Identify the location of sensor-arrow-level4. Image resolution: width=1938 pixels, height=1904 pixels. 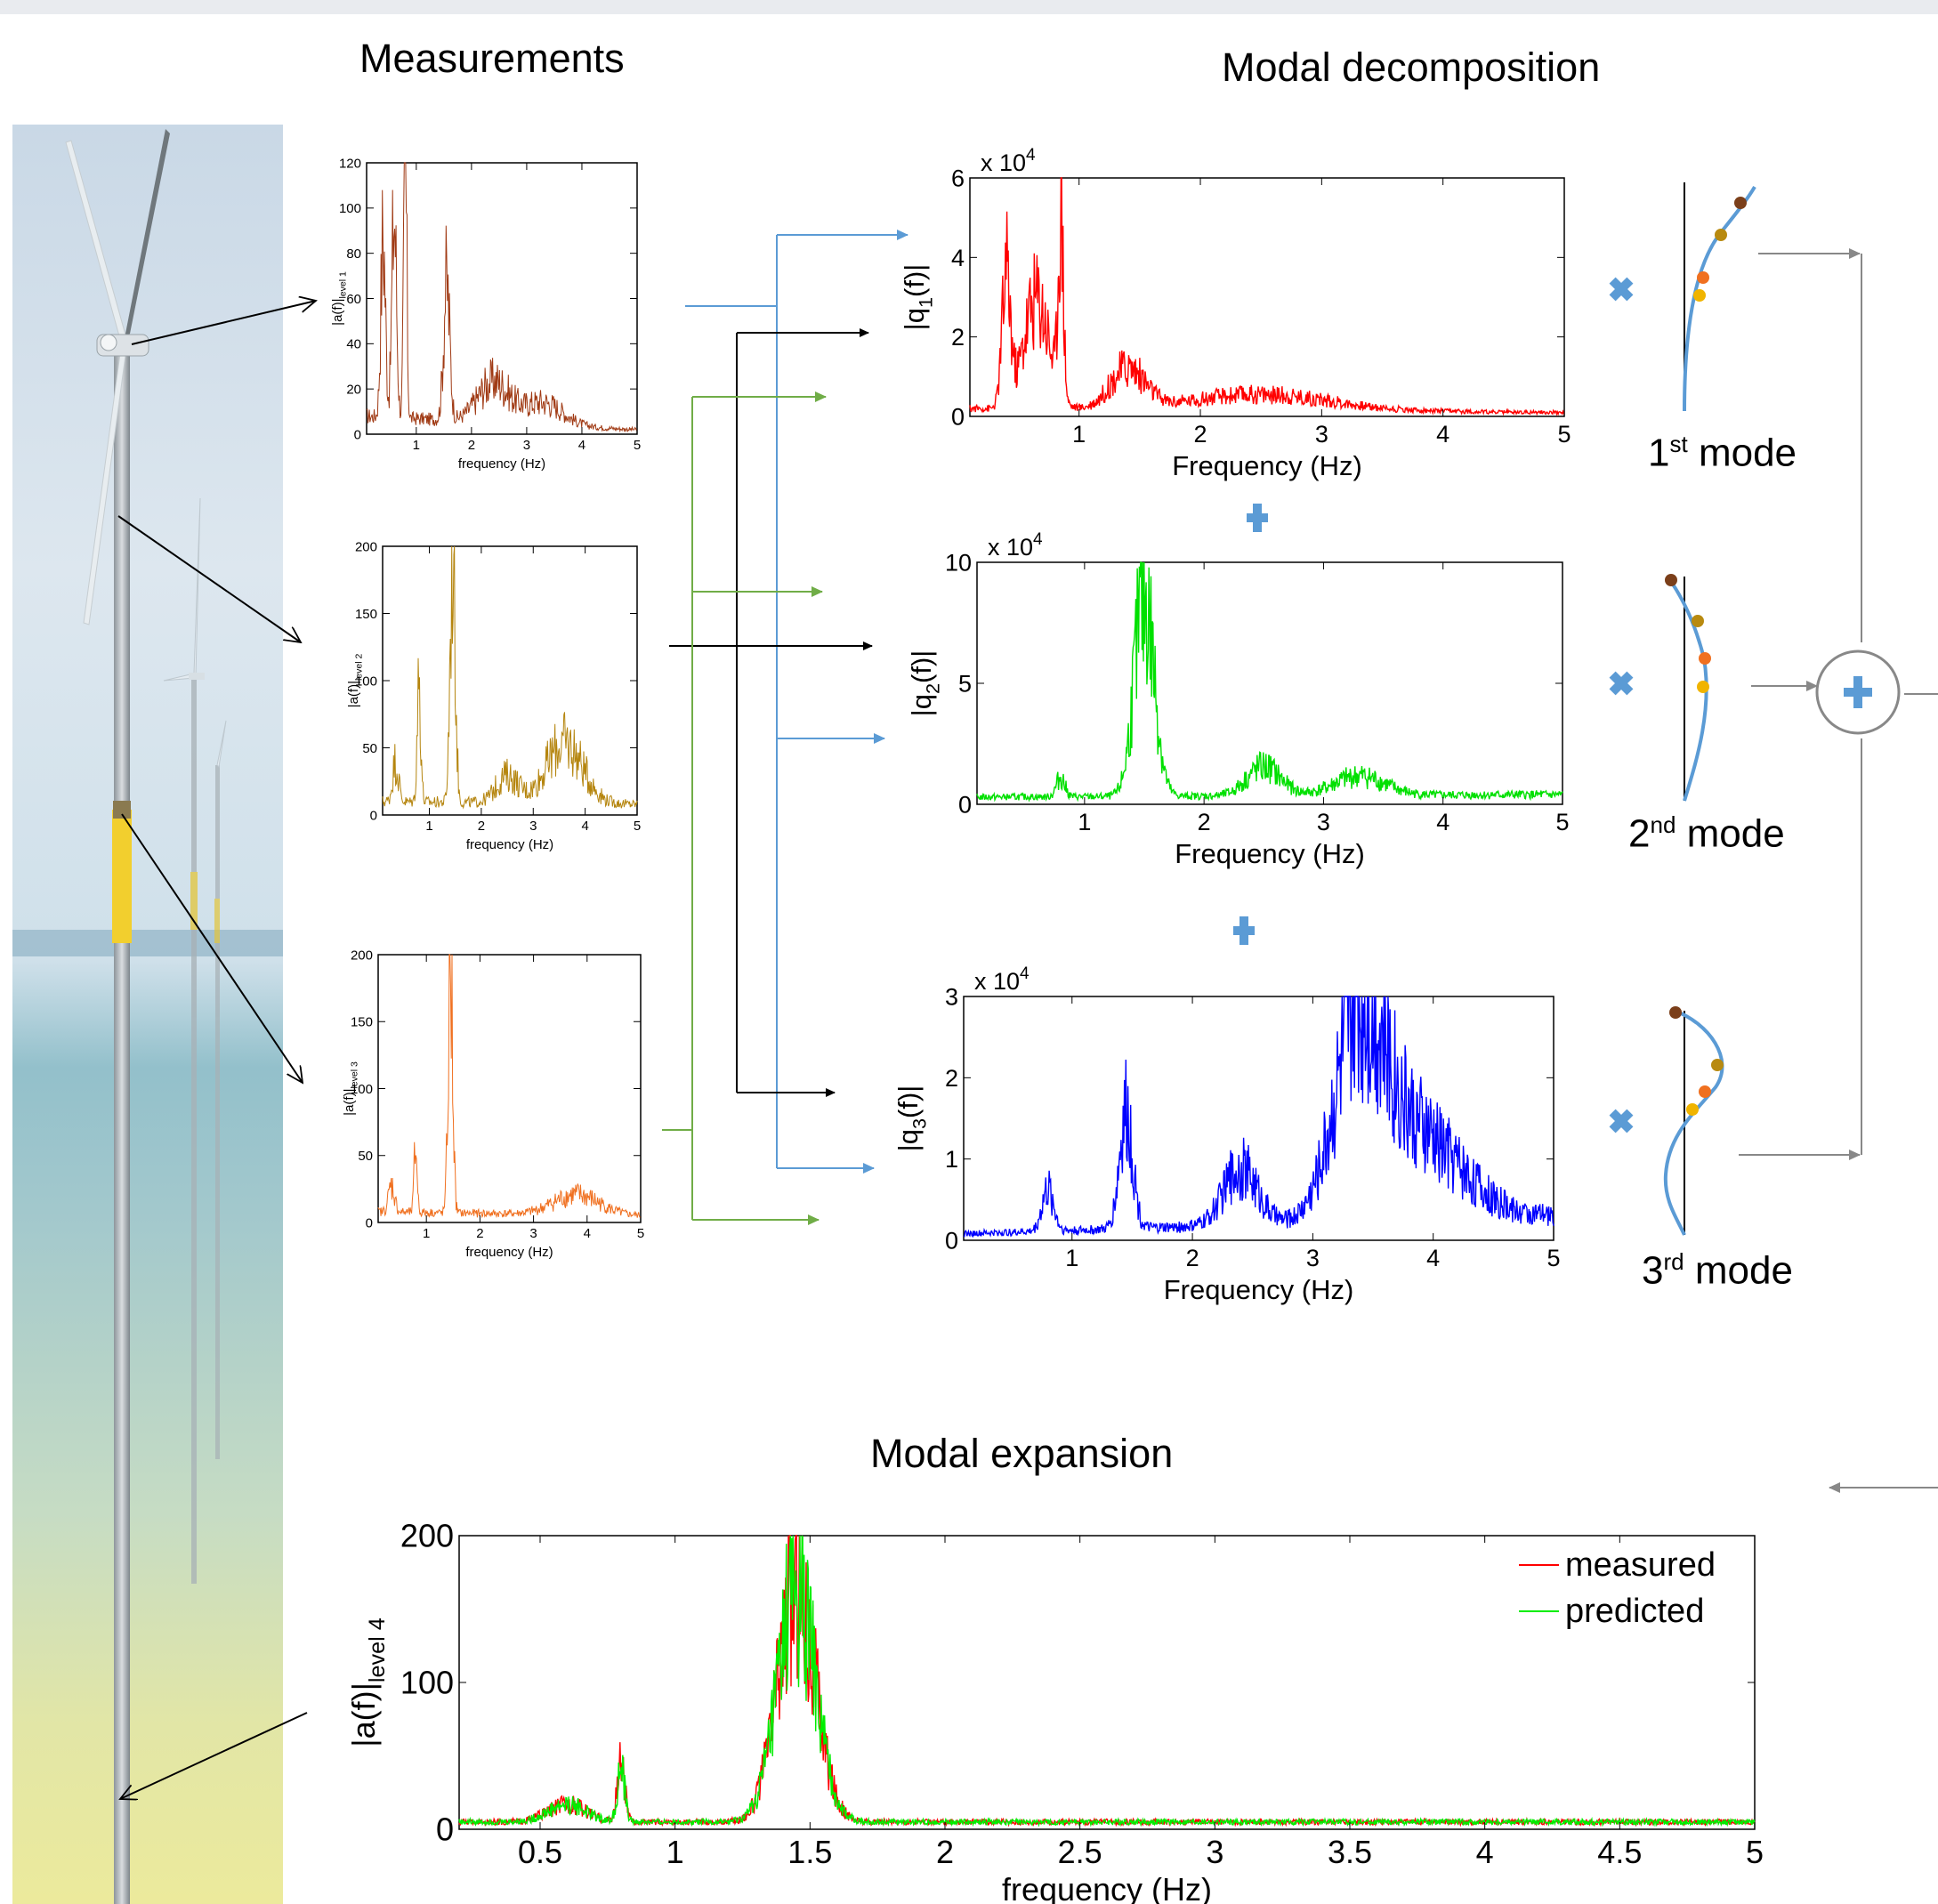
(214, 1755).